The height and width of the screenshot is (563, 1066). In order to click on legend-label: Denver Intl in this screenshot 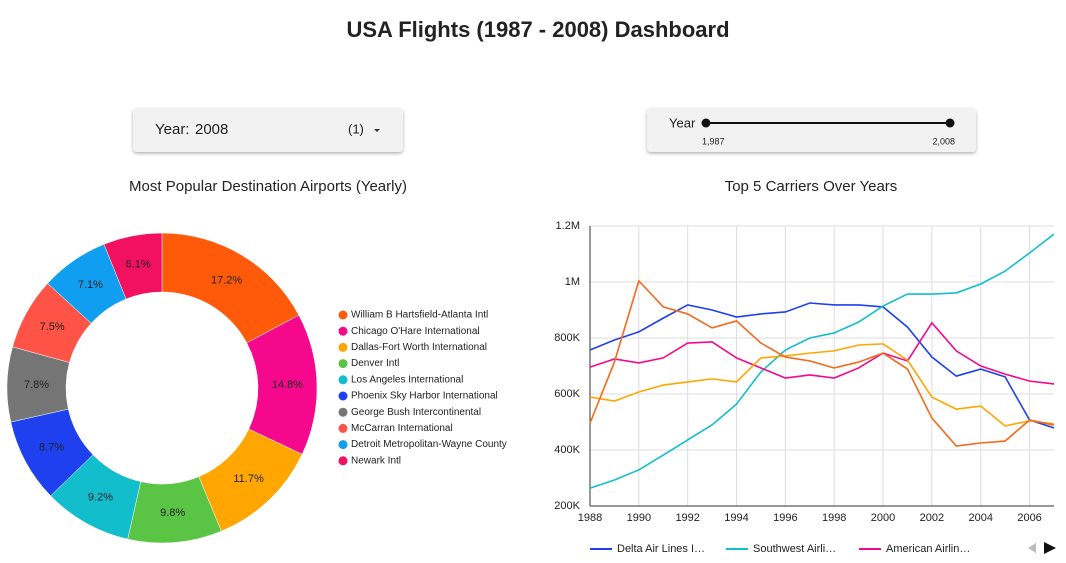, I will do `click(375, 363)`.